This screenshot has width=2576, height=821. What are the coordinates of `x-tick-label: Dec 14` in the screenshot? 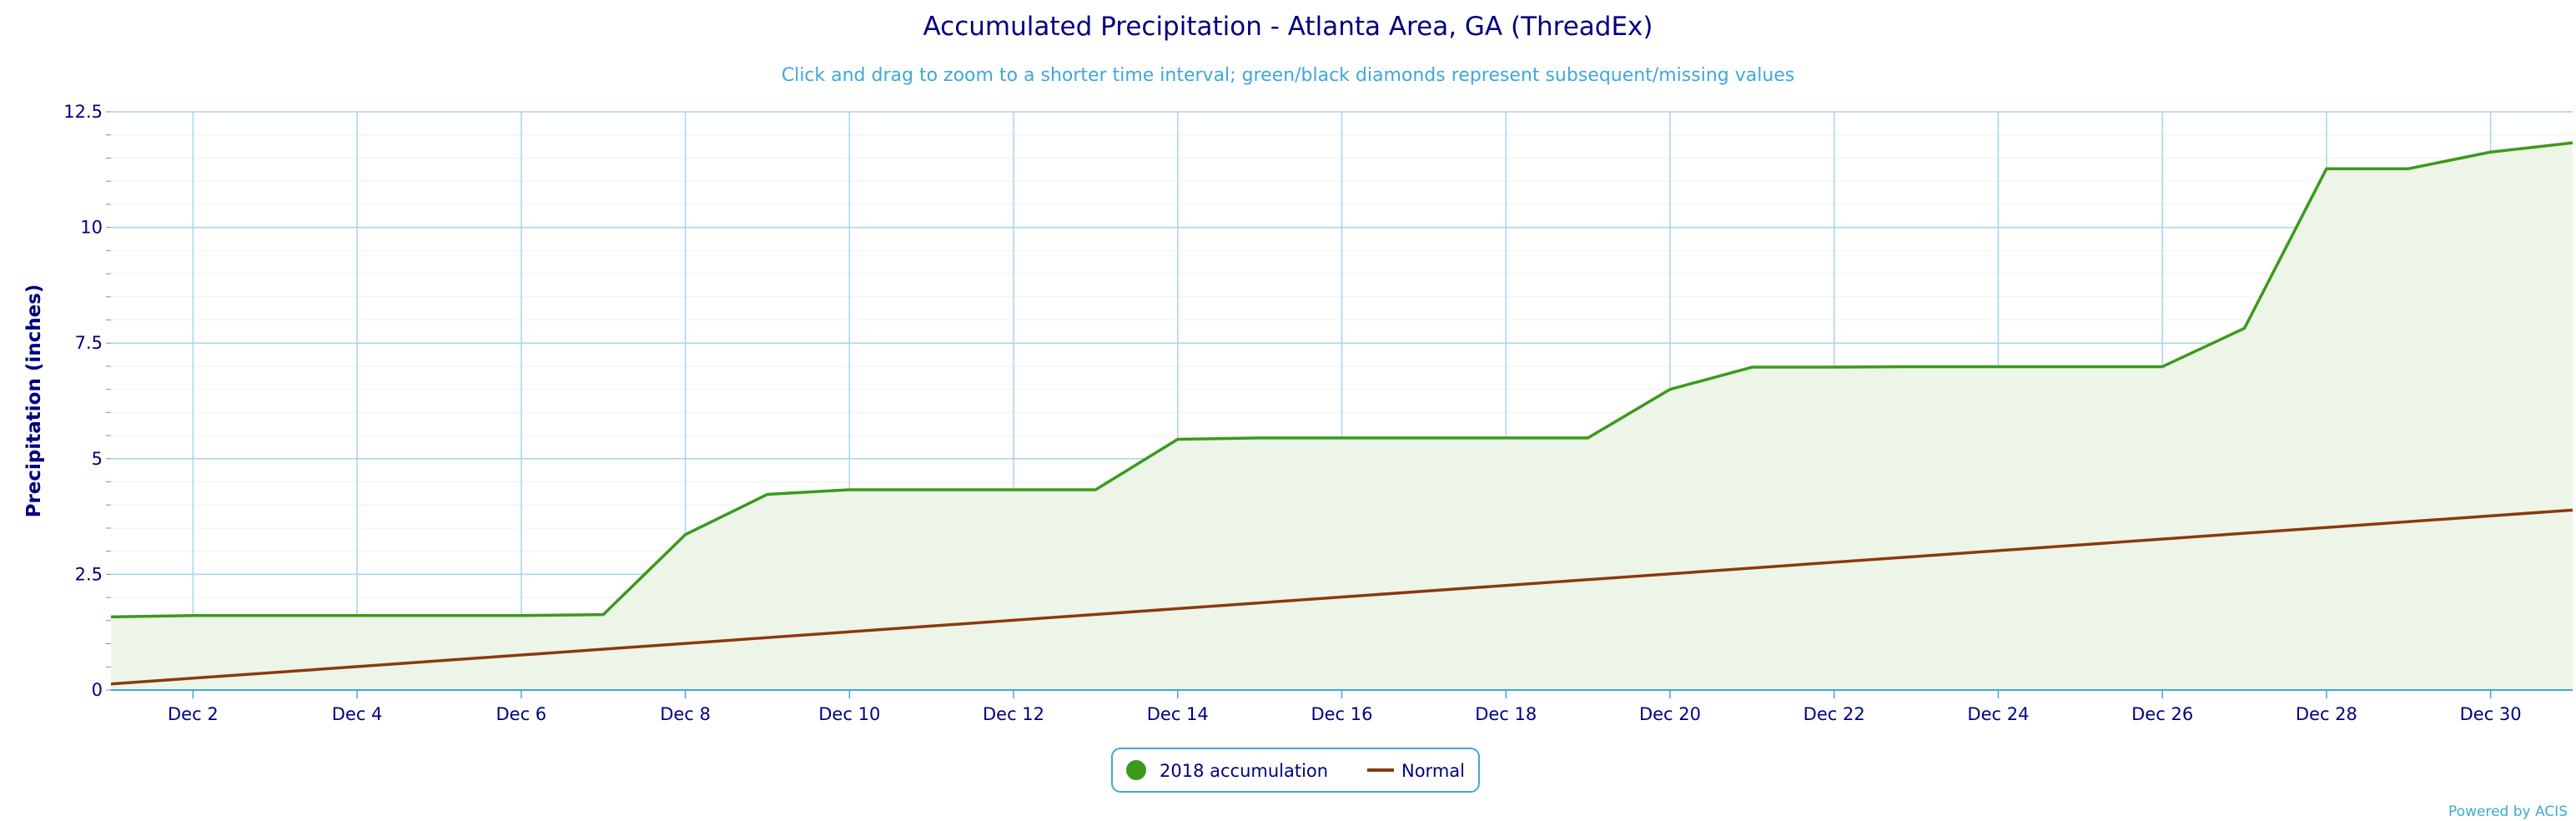 It's located at (1178, 714).